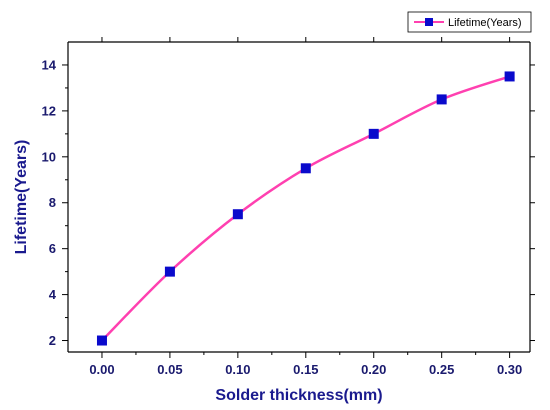 This screenshot has height=410, width=550. Describe the element at coordinates (237, 369) in the screenshot. I see `x-tick-label: 0.10` at that location.